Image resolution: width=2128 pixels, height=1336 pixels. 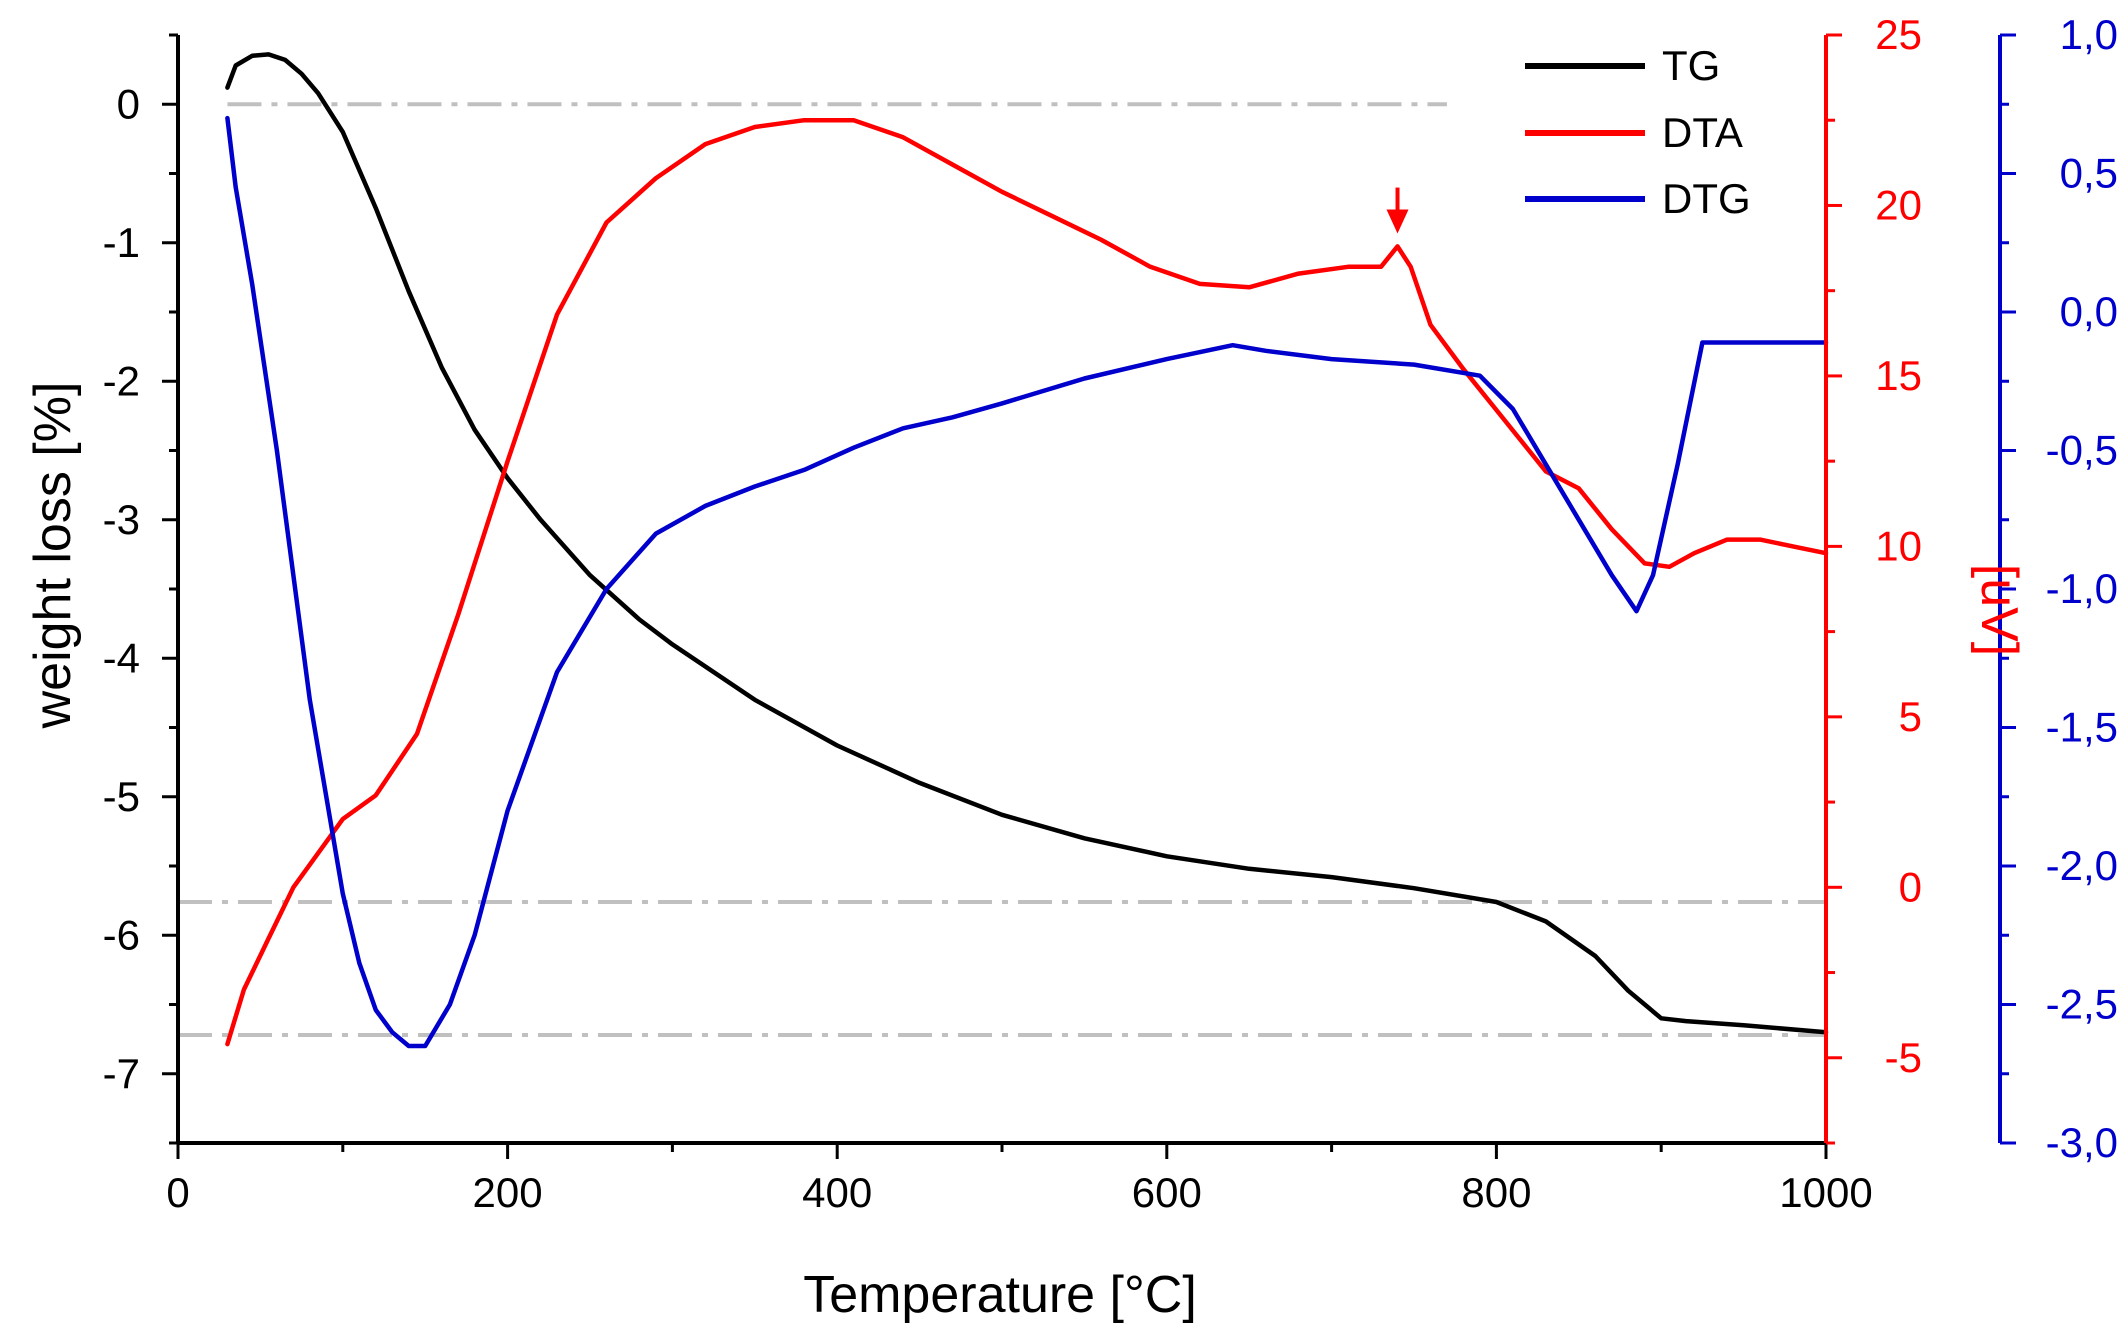 What do you see at coordinates (1706, 198) in the screenshot?
I see `legend-dtg-label: DTG` at bounding box center [1706, 198].